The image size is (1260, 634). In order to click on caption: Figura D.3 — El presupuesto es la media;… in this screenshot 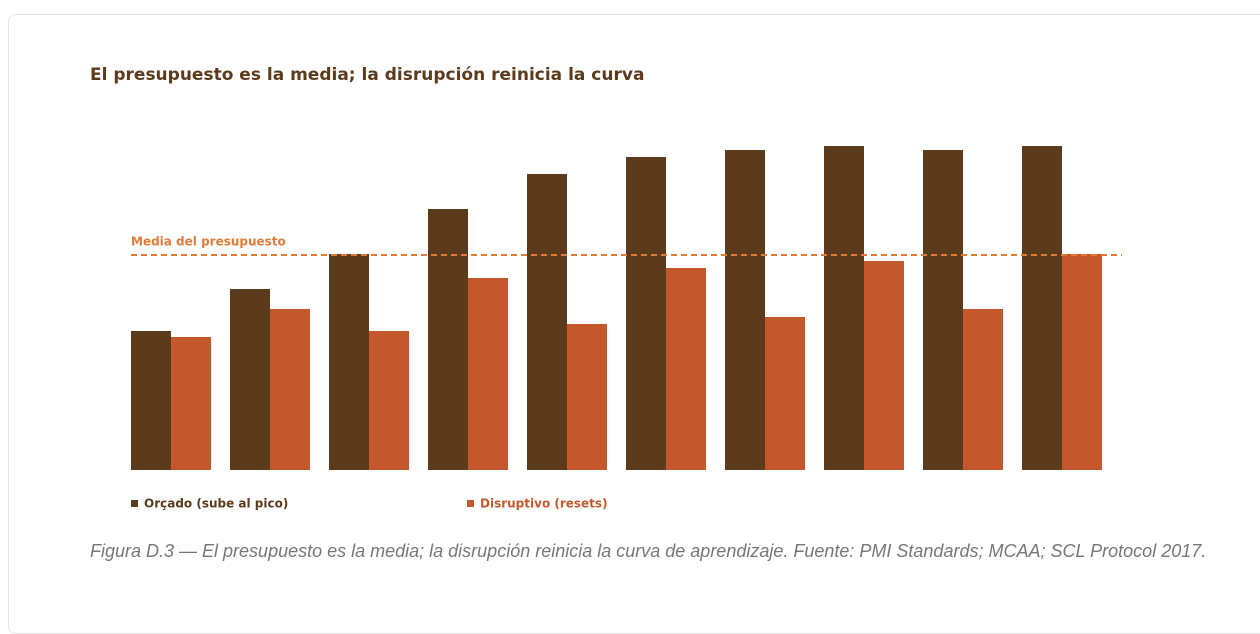, I will do `click(648, 551)`.